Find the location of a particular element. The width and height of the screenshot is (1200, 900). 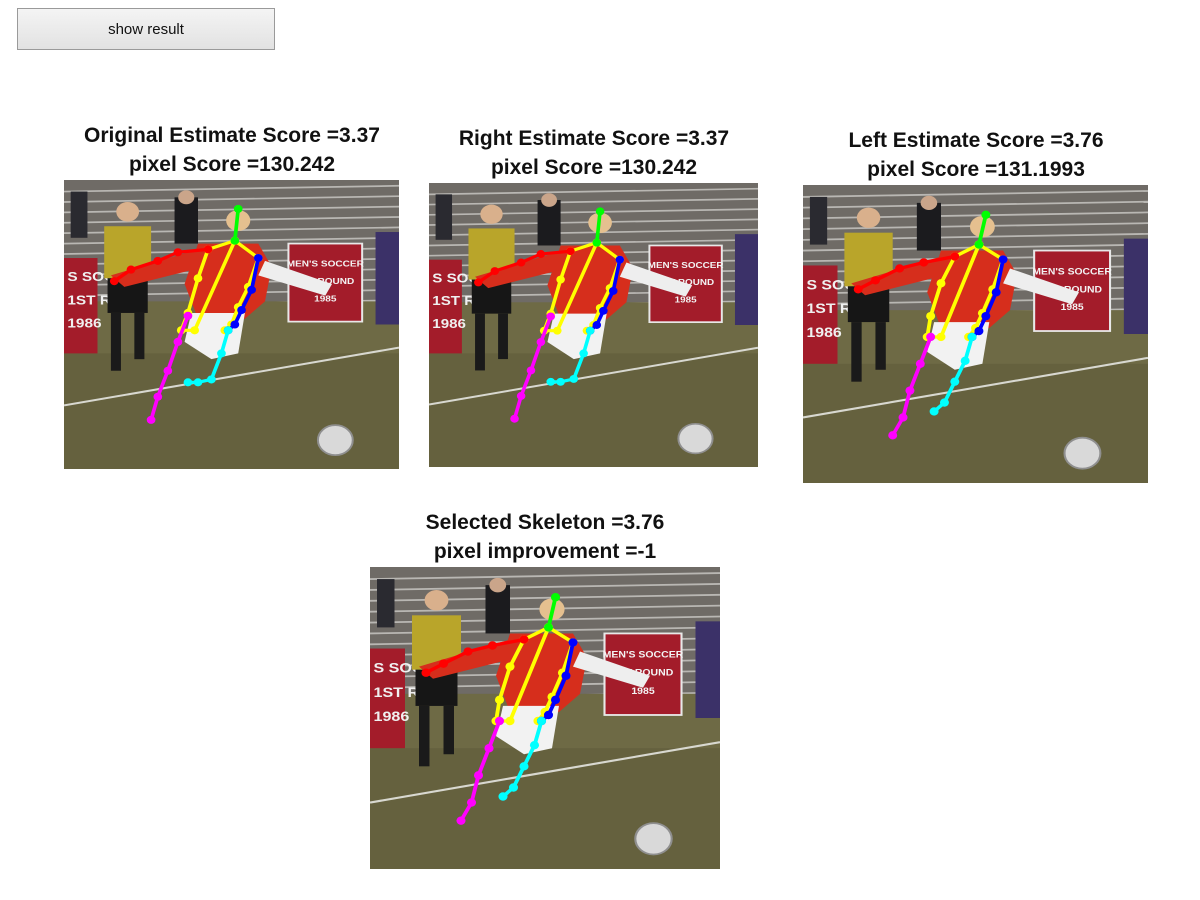

original-pixel-score: pixel Score =130.242 is located at coordinates (232, 164).